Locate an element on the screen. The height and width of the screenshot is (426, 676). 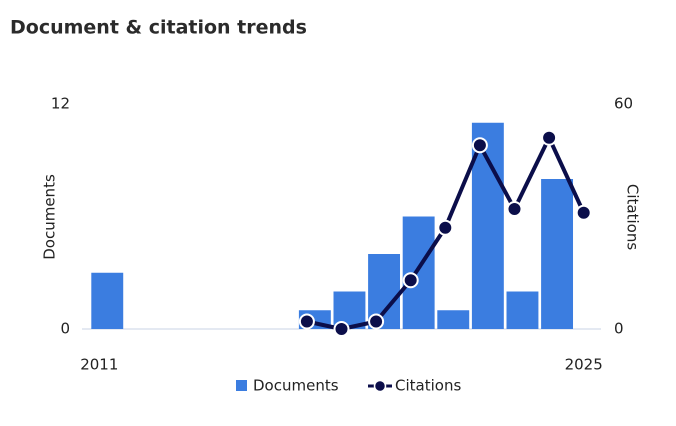
y2-axis-title: Citations is located at coordinates (633, 217).